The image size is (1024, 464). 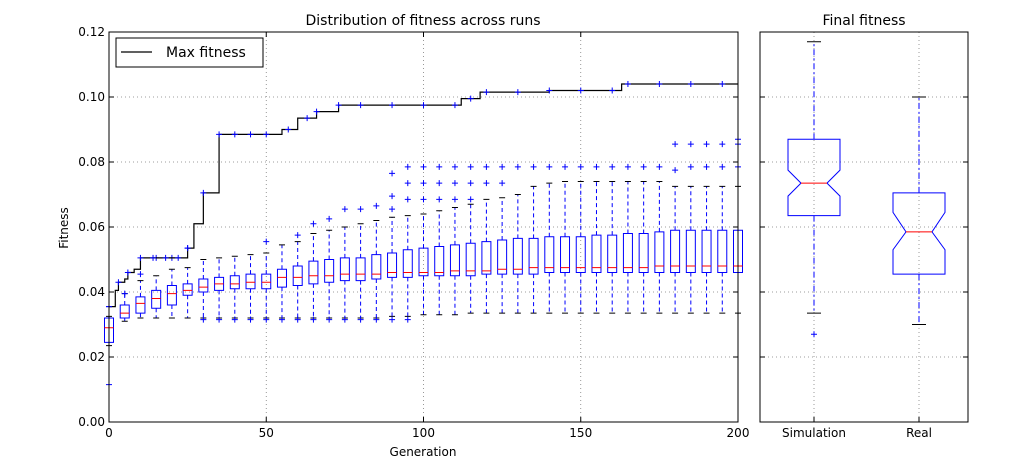 I want to click on left-y-tick-label: 0.00, so click(x=91, y=422).